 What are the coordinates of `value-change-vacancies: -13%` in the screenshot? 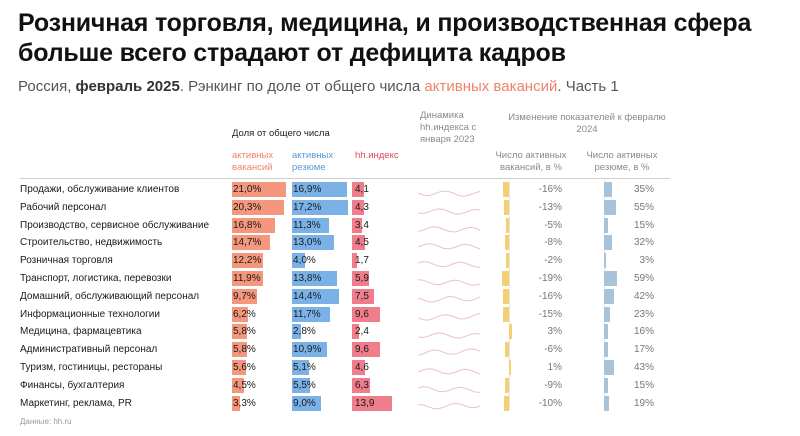 It's located at (550, 207).